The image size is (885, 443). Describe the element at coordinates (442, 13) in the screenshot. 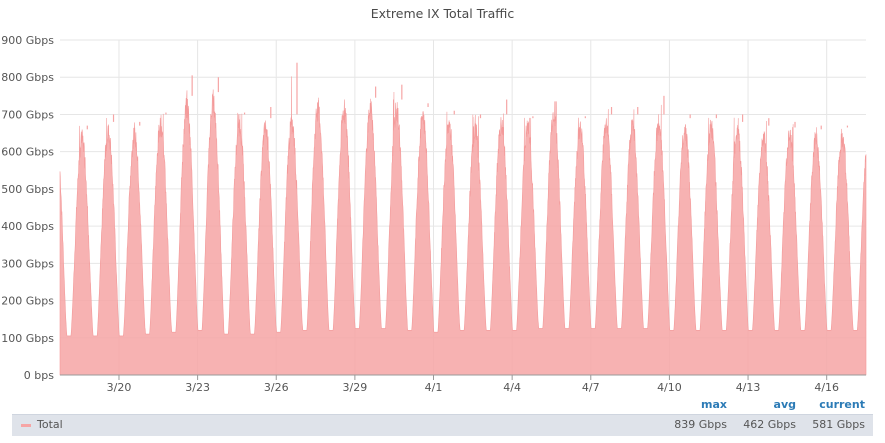

I see `chart-title: Extreme IX Total Traffic` at that location.